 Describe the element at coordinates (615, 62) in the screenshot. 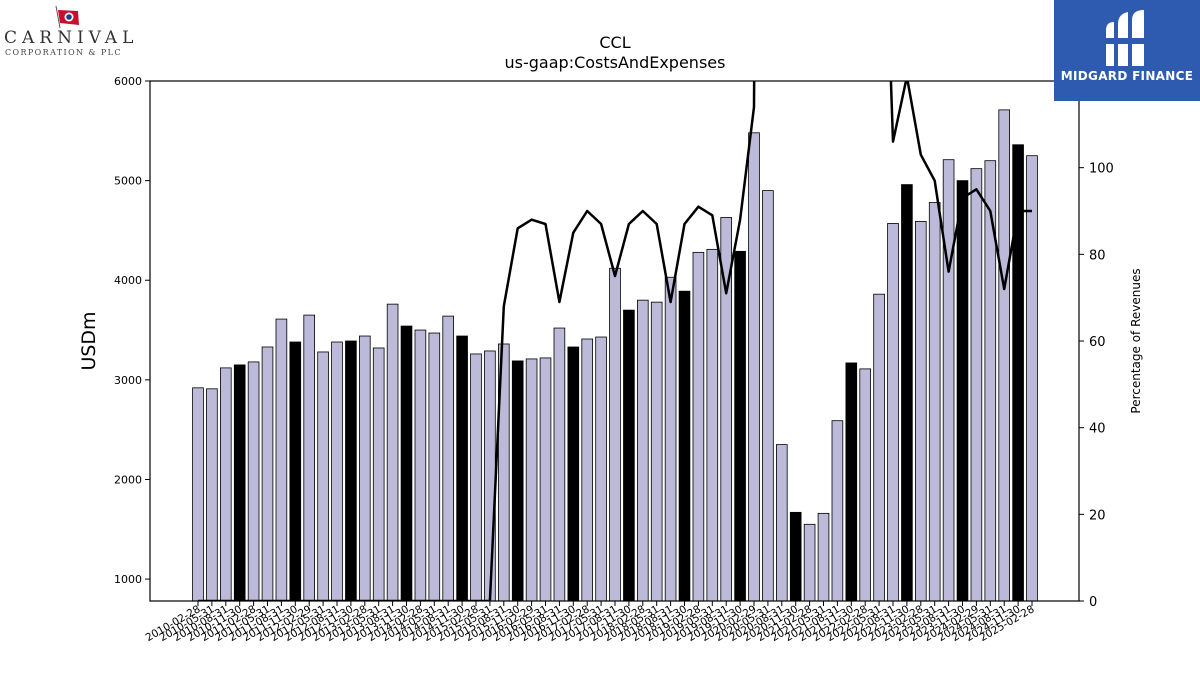

I see `chart-subtitle: us-gaap:CostsAndExpenses` at that location.